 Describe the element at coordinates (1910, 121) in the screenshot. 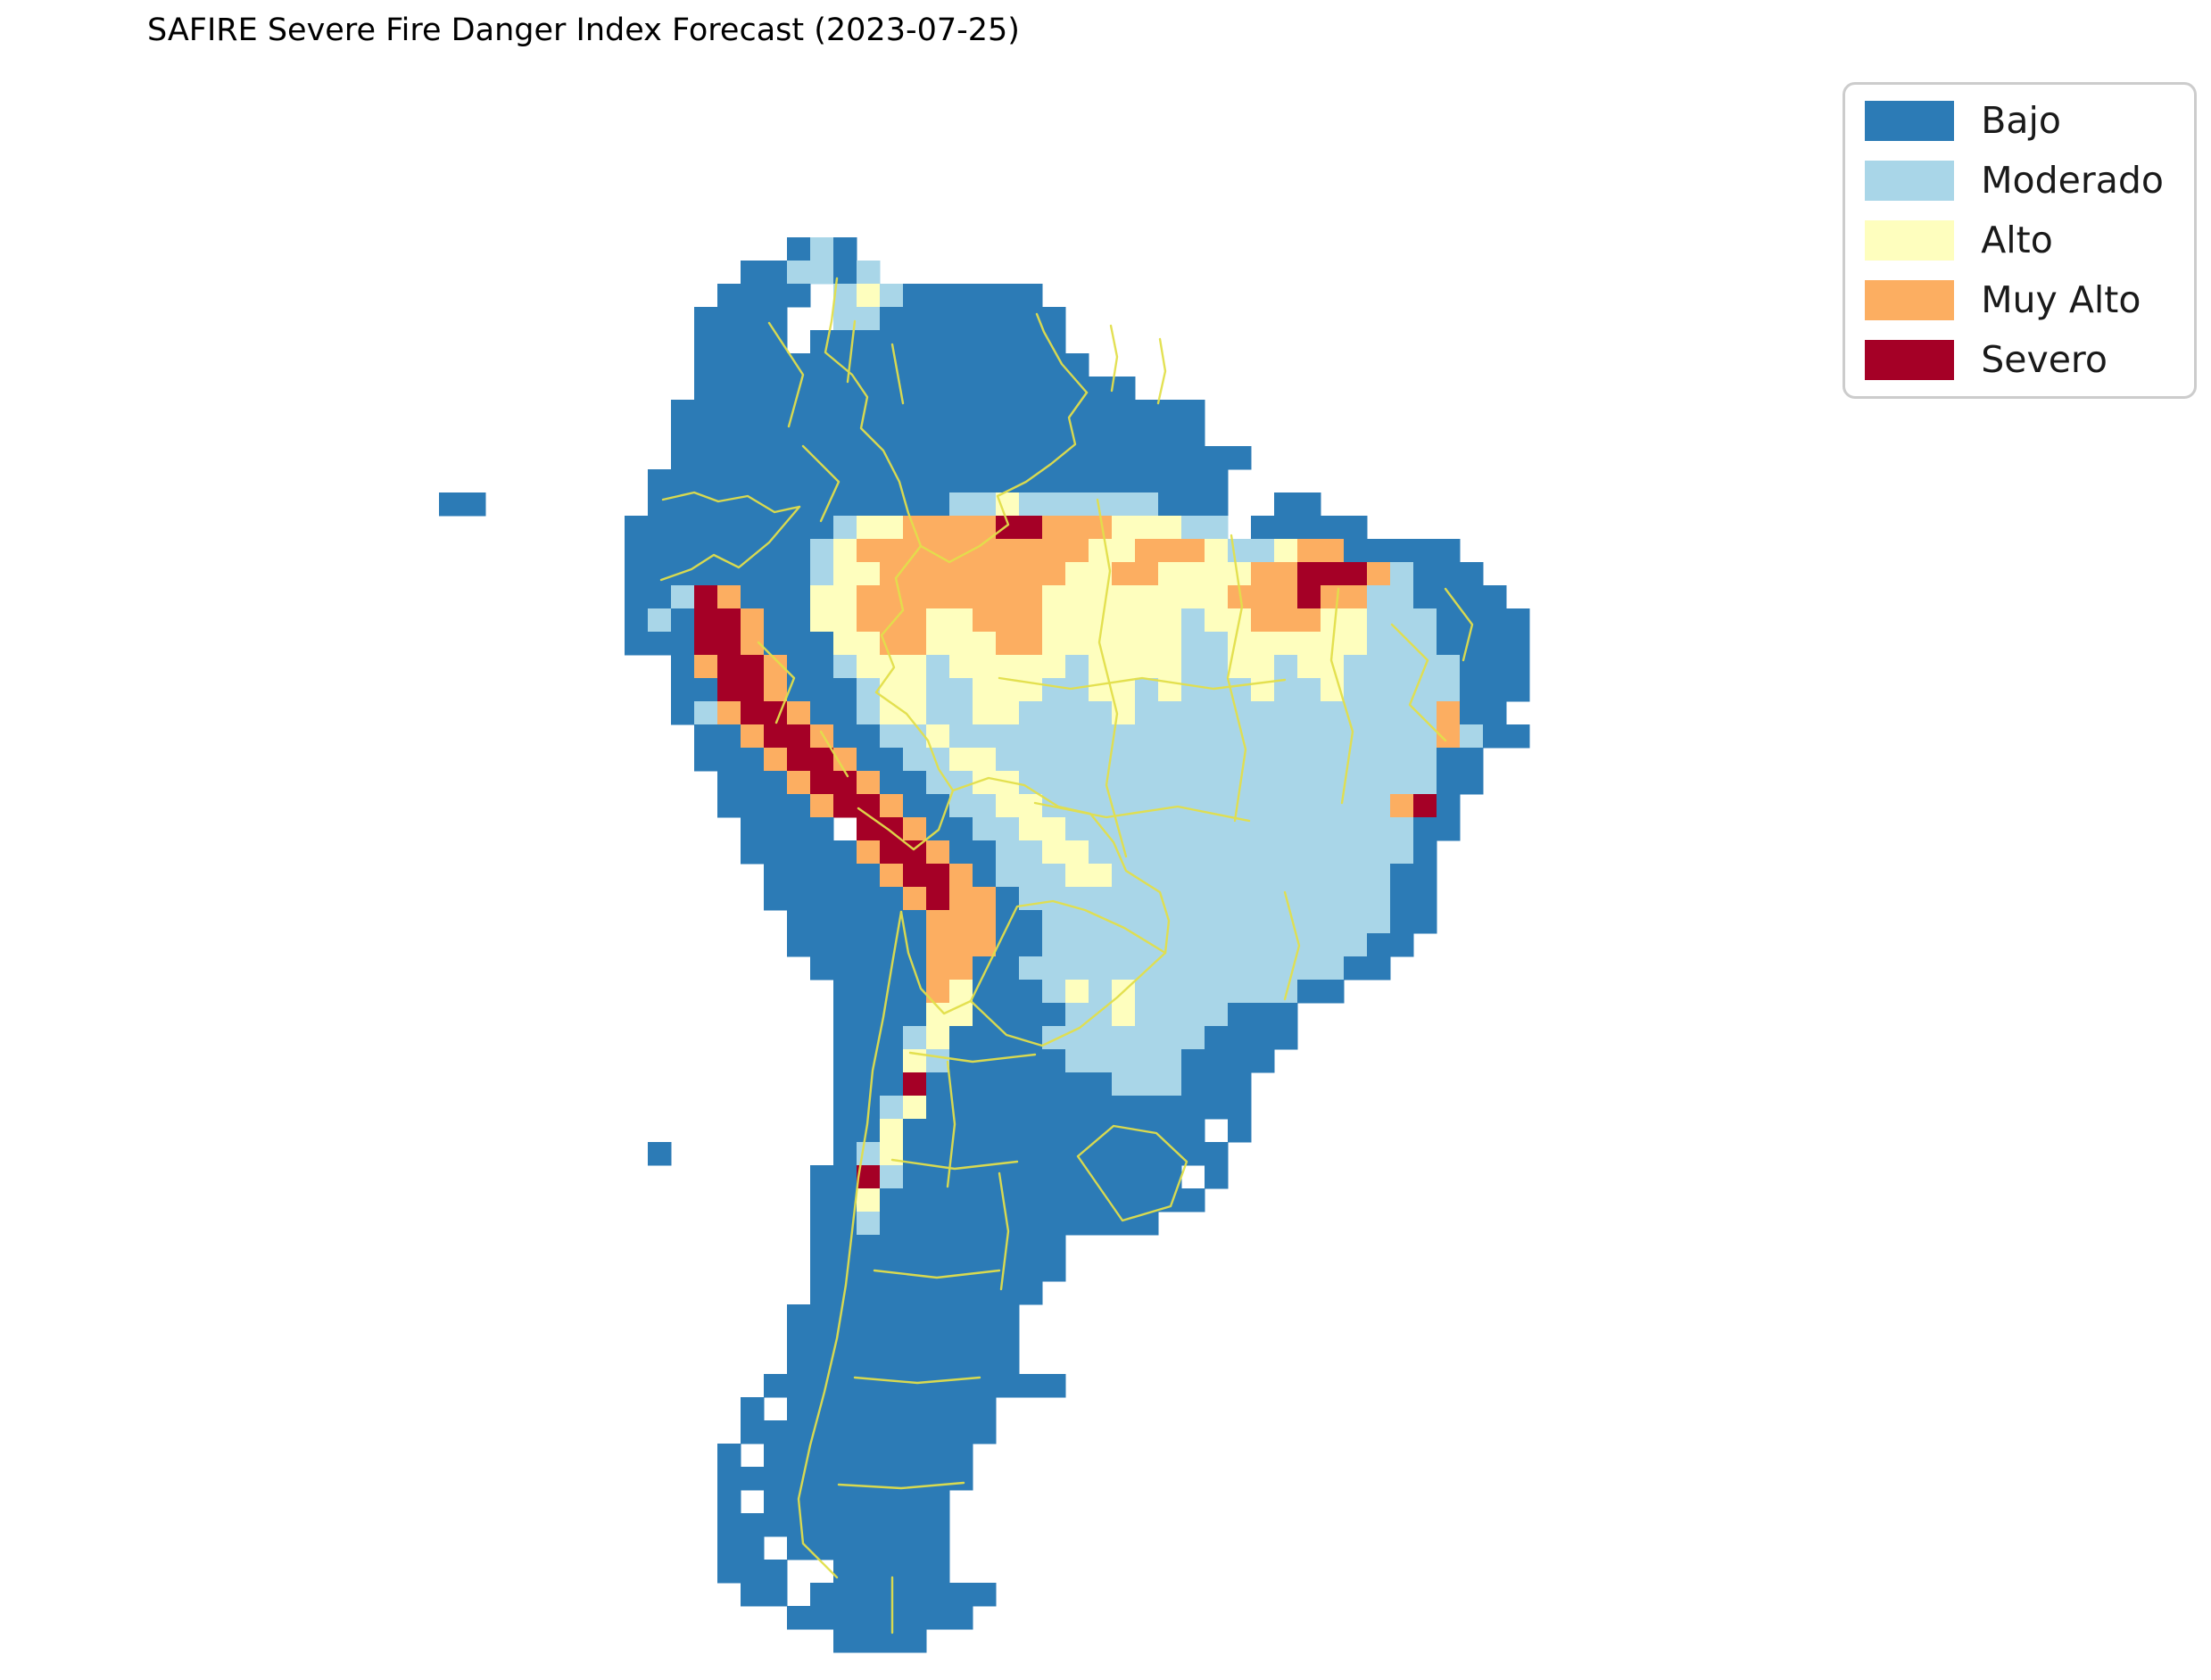

I see `legend-swatch-bajo` at that location.